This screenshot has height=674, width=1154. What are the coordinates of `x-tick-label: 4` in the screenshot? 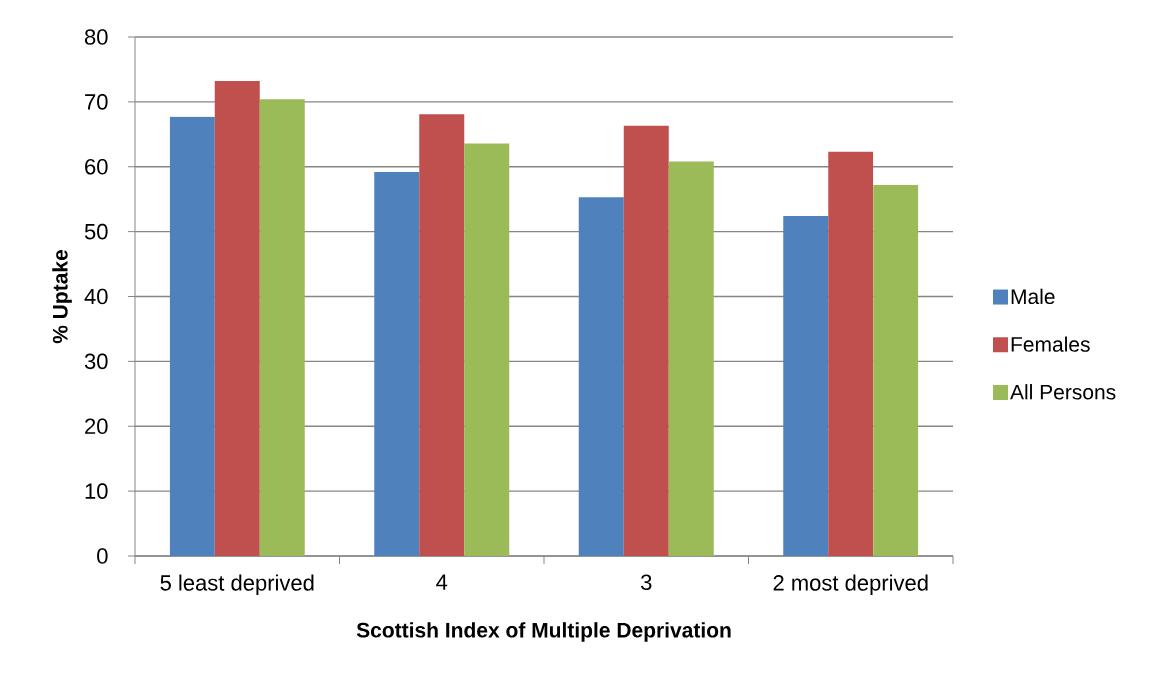 It's located at (442, 582).